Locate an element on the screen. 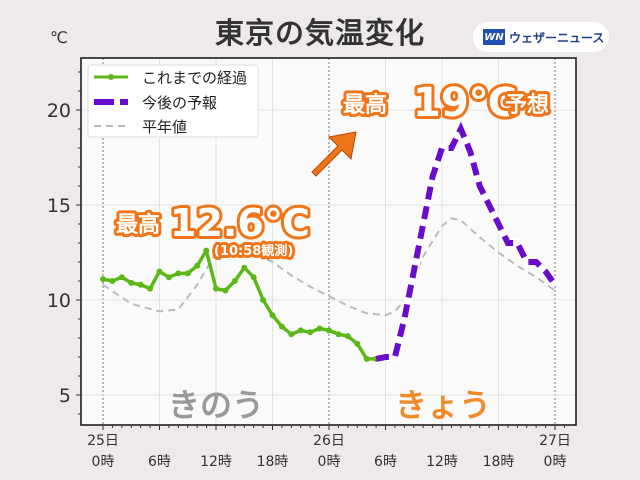 The height and width of the screenshot is (480, 640). past-high-value: 12.6℃ is located at coordinates (240, 223).